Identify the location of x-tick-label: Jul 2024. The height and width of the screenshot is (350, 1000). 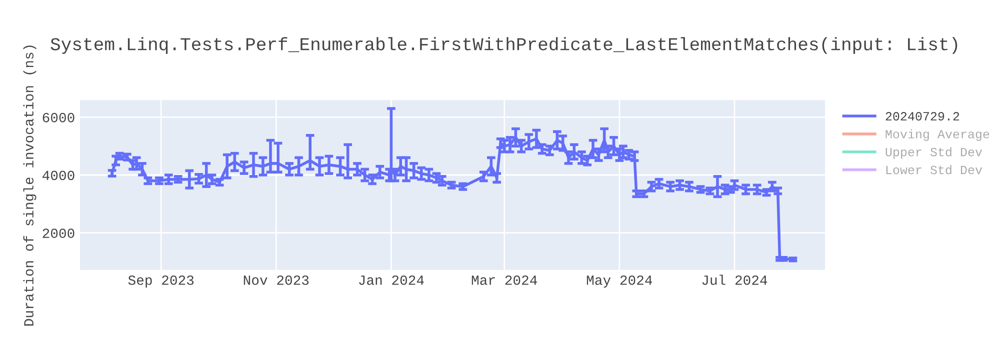
(735, 279).